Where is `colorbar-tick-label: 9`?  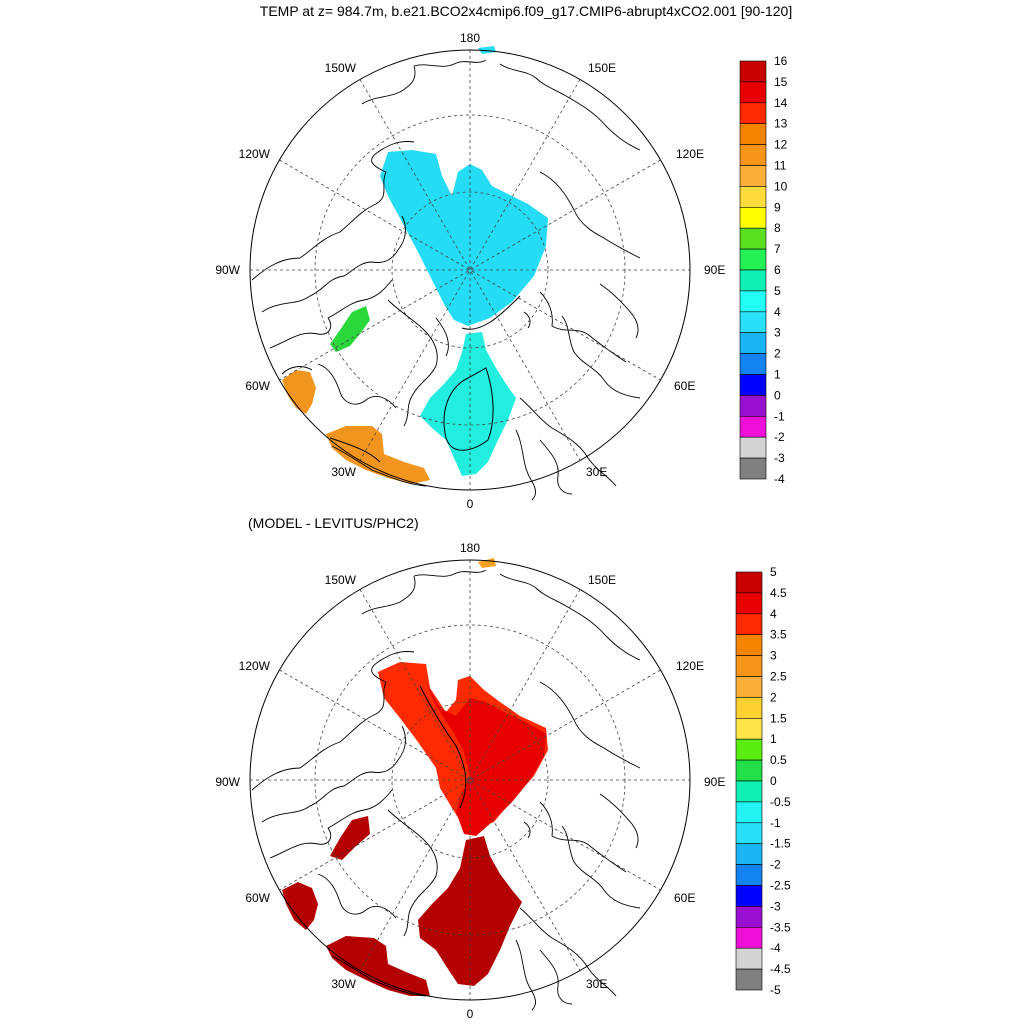 colorbar-tick-label: 9 is located at coordinates (777, 207).